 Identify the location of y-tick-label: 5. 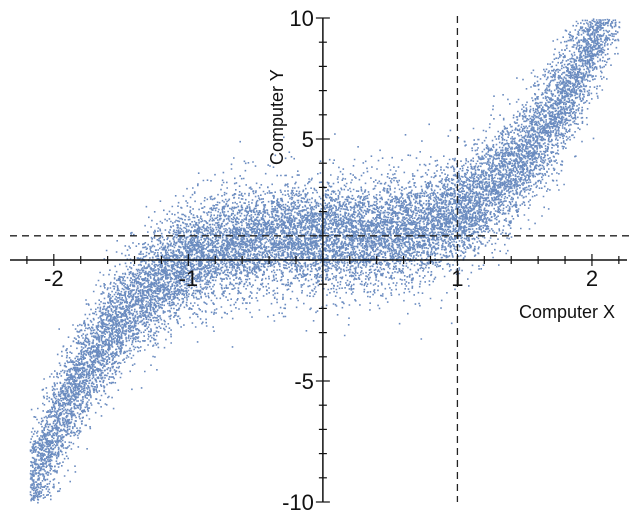
(308, 139).